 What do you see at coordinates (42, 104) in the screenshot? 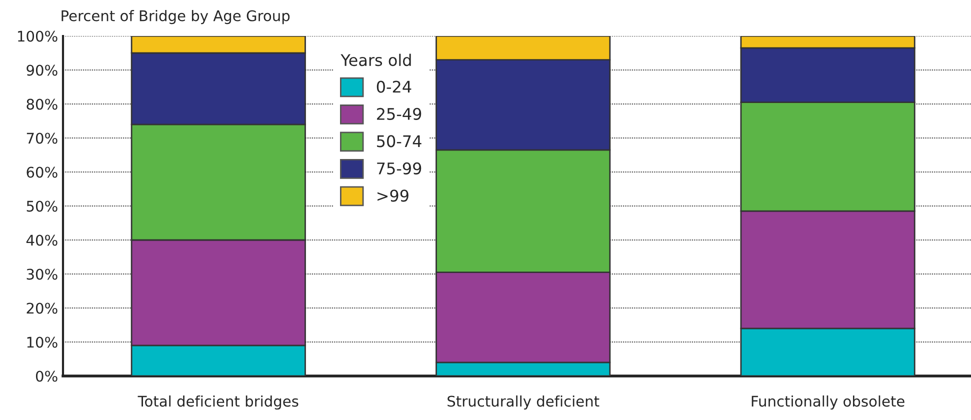
I see `y-tick-label: 80%` at bounding box center [42, 104].